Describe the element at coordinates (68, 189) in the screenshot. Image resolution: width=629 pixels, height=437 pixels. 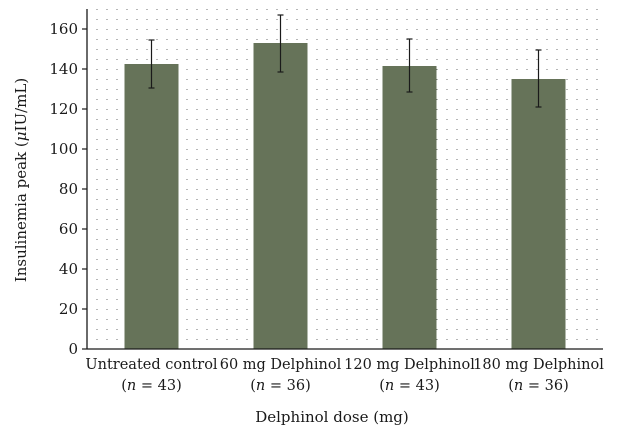
I see `y-tick-label: 80` at that location.